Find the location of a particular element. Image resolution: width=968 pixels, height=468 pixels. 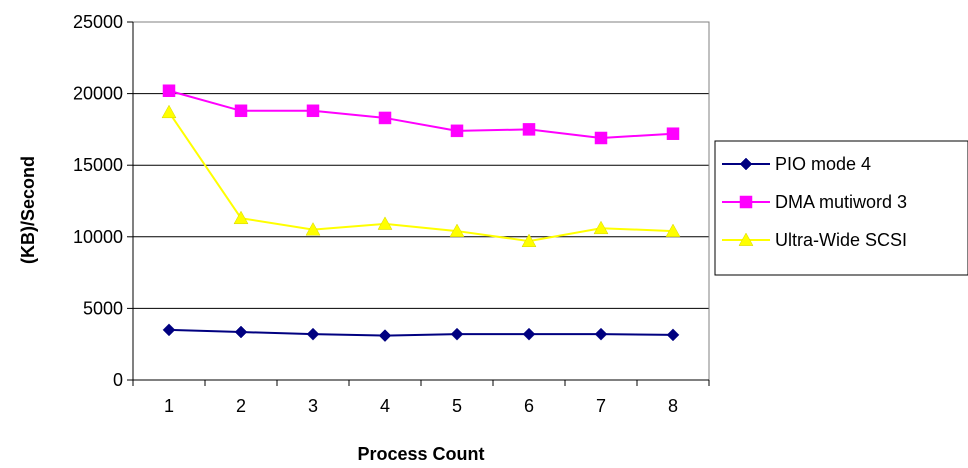

y-tick-label: 10000 is located at coordinates (98, 237).